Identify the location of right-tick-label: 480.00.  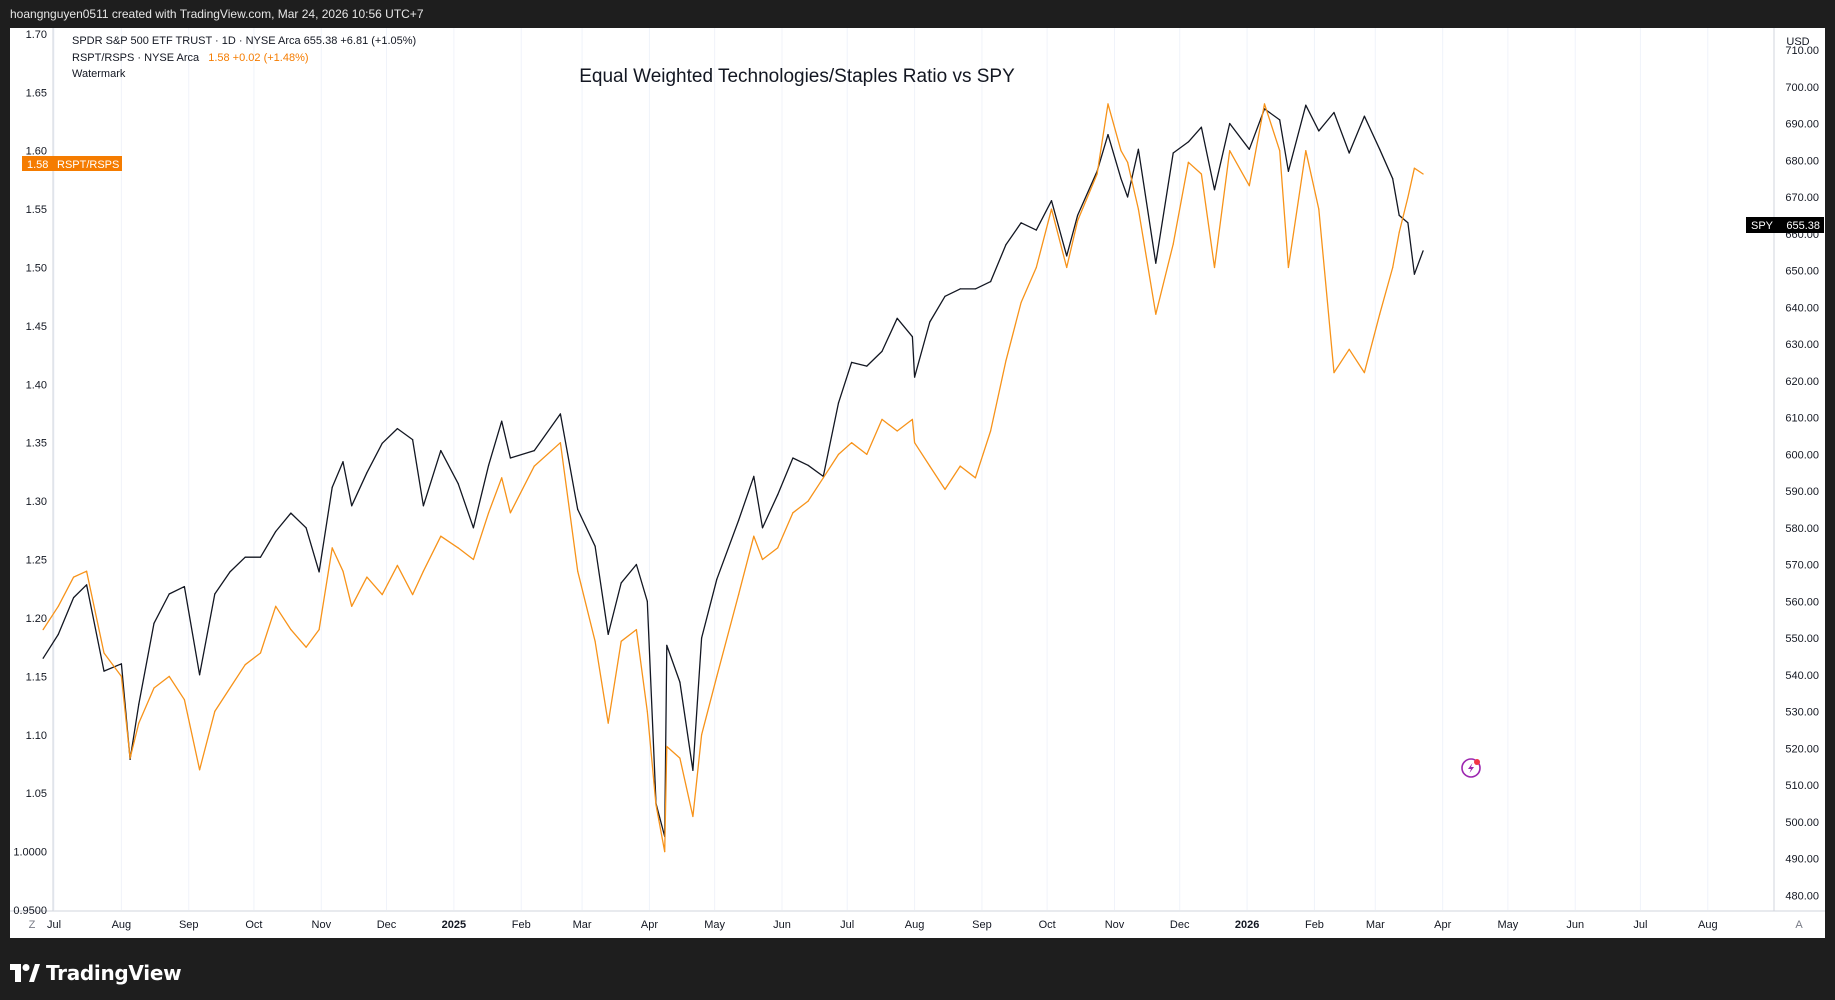
(1802, 896).